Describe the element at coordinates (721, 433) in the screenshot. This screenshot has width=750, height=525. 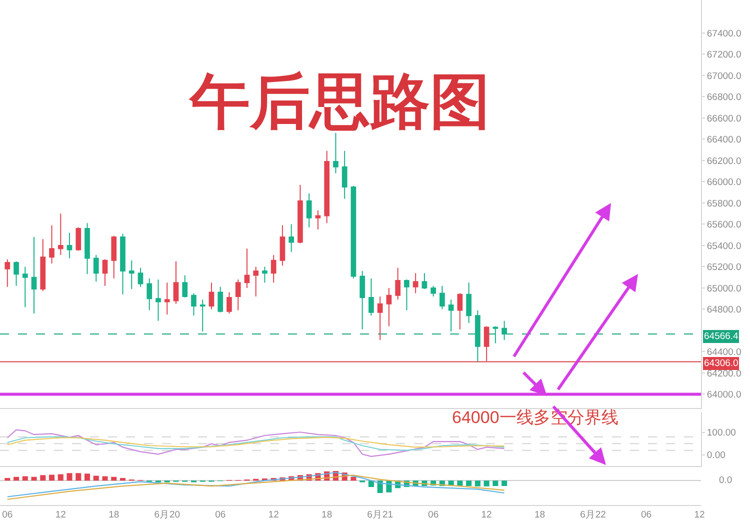
I see `y-tick-label: 100.00` at that location.